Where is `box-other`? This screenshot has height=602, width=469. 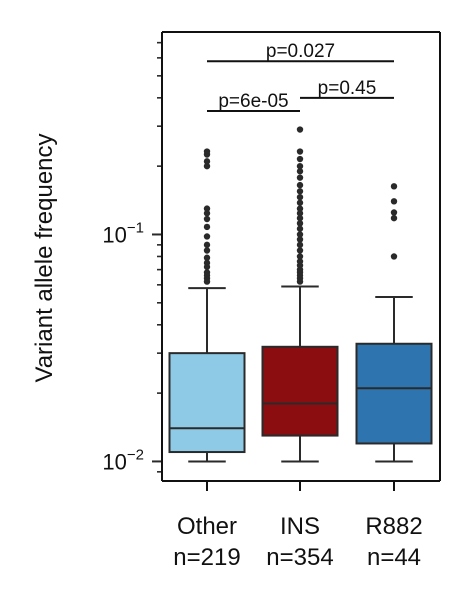
box-other is located at coordinates (207, 403).